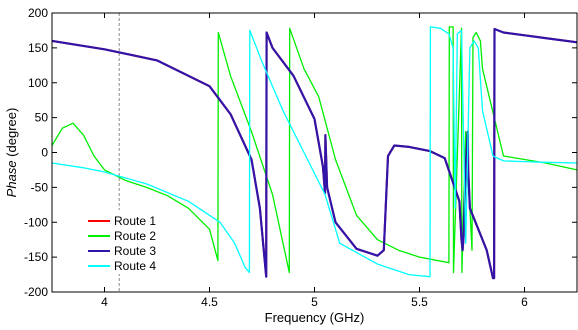 The height and width of the screenshot is (330, 578). I want to click on x-tick-label: 5, so click(314, 302).